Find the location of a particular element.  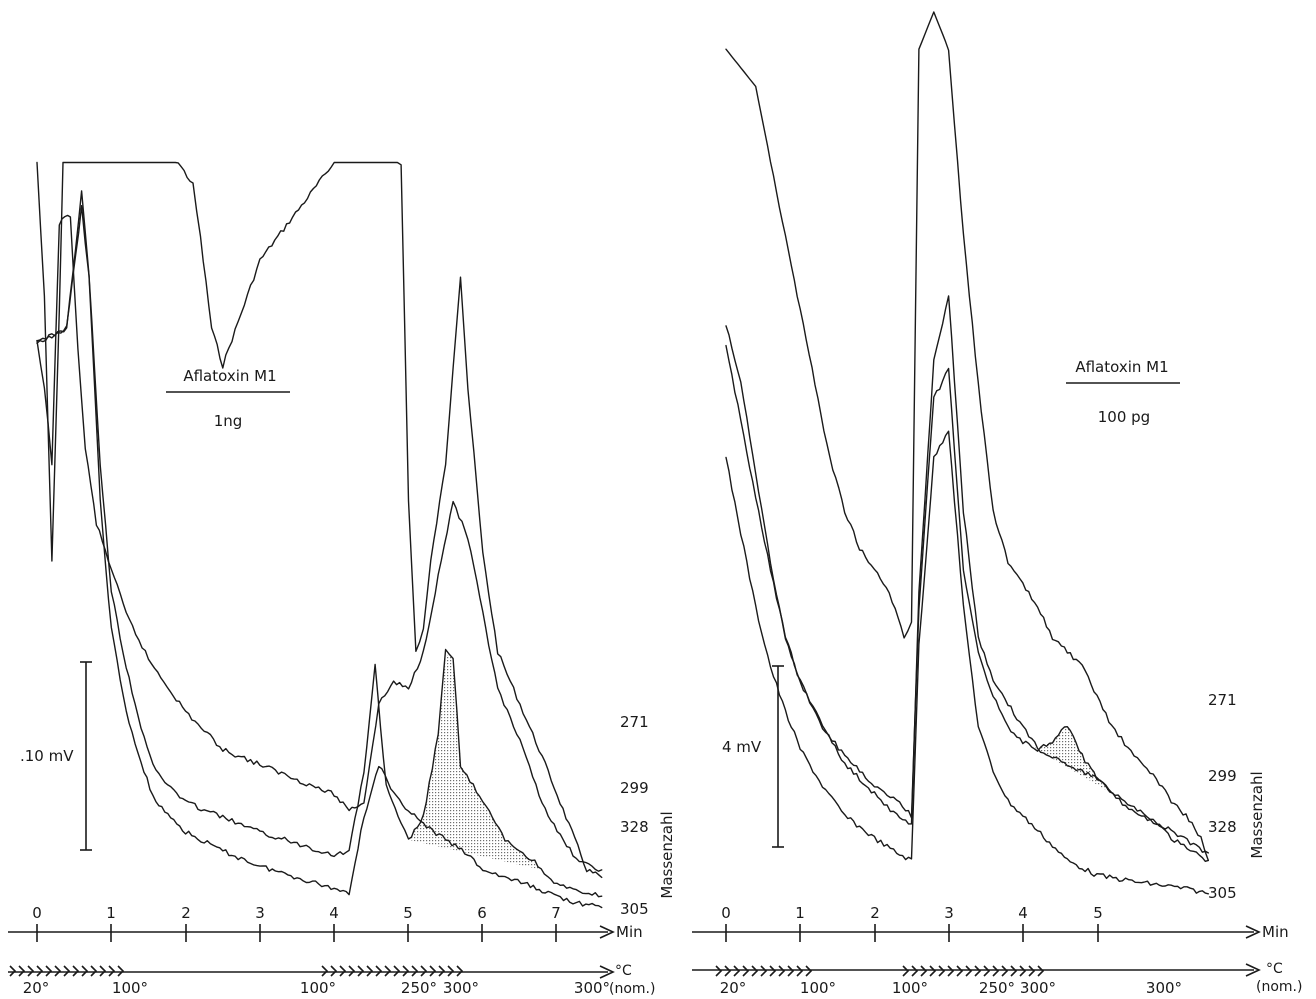

panel1-title: Aflatoxin M1 is located at coordinates (229, 376).